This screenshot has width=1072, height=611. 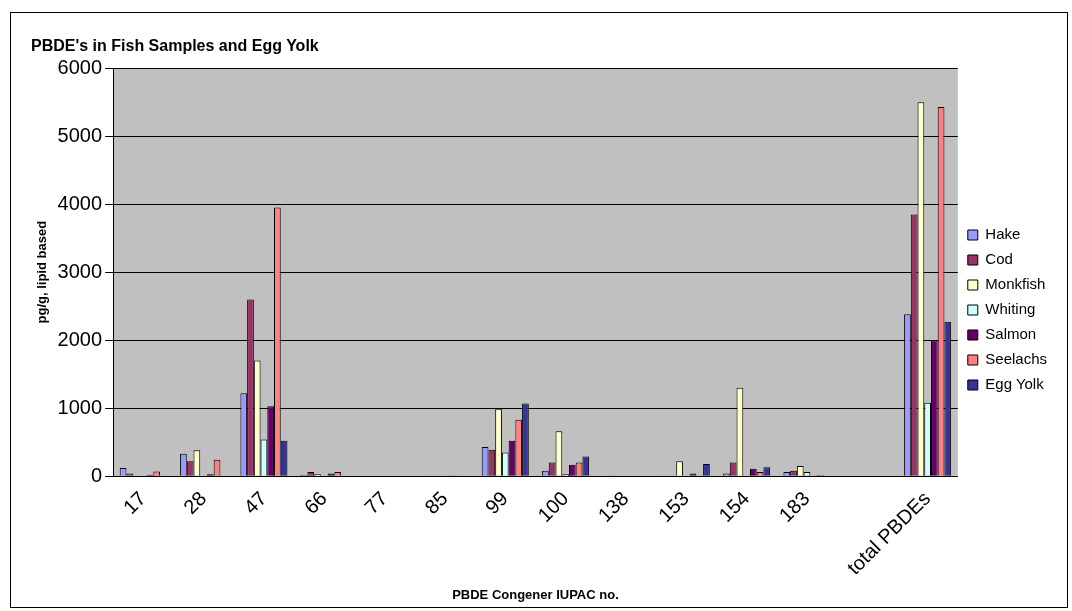 I want to click on x-tick-label: 154, so click(x=734, y=506).